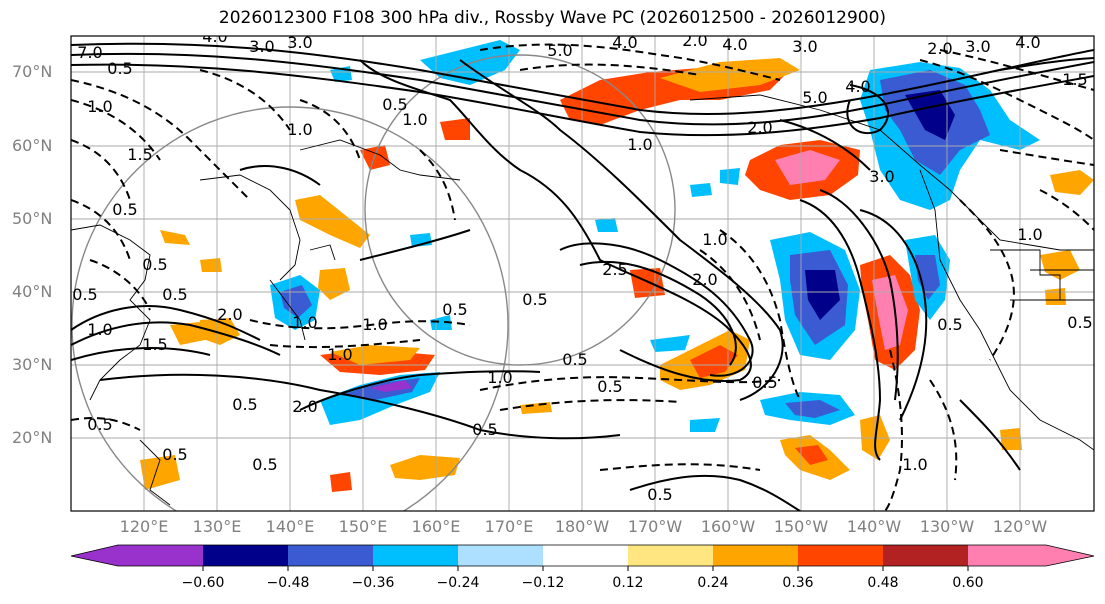 The image size is (1105, 604). I want to click on lat-label: 40°N, so click(32, 291).